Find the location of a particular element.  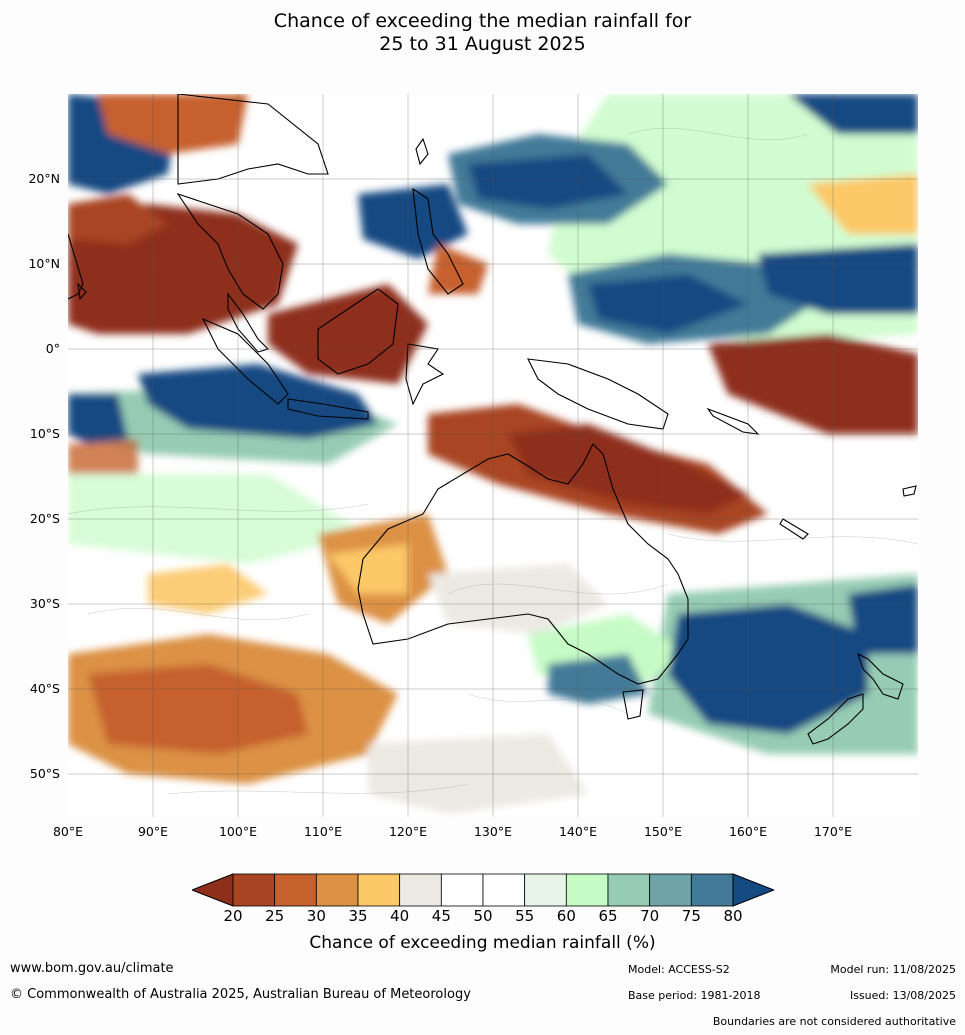

lat-label-30s: 30°S is located at coordinates (44, 603).